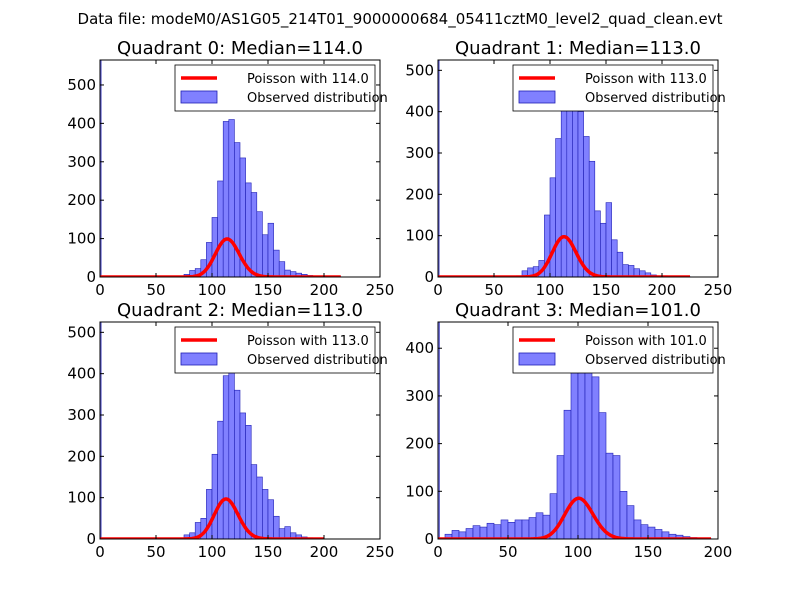  What do you see at coordinates (275, 350) in the screenshot?
I see `legend-frame` at bounding box center [275, 350].